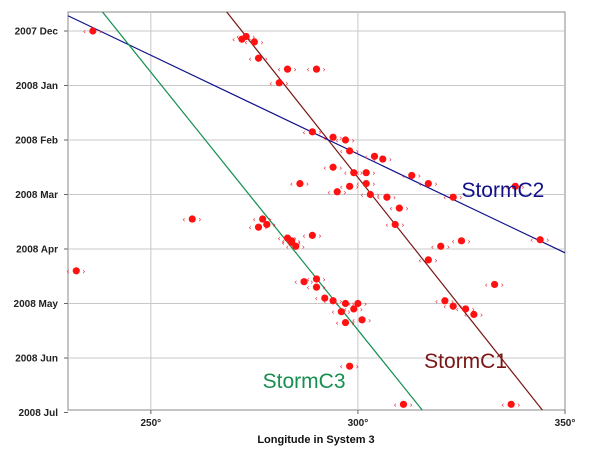 This screenshot has height=450, width=590. What do you see at coordinates (36, 359) in the screenshot?
I see `y-tick-label: 2008 Jun` at bounding box center [36, 359].